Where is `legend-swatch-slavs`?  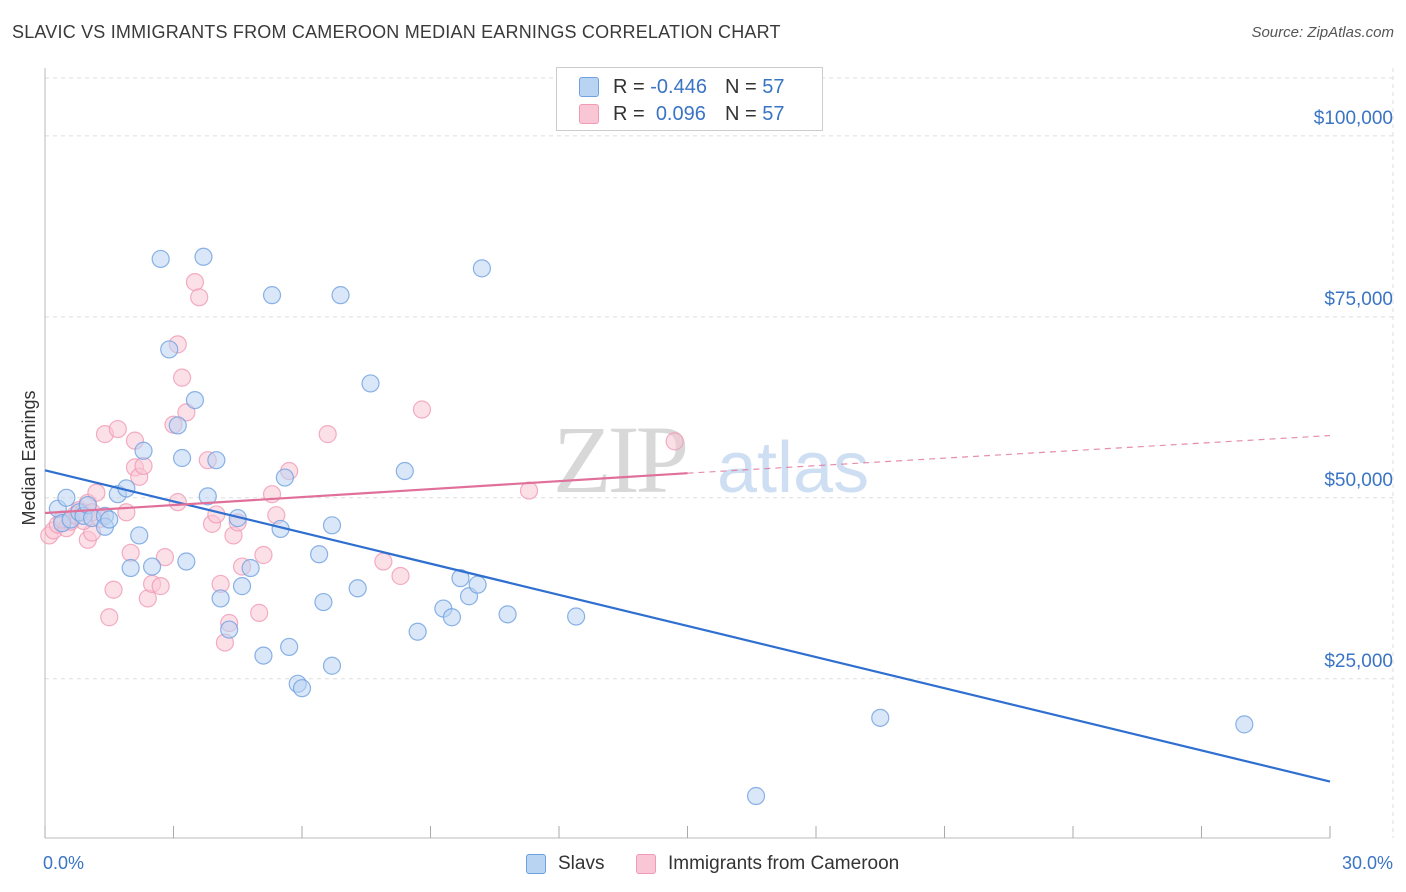 legend-swatch-slavs is located at coordinates (589, 87).